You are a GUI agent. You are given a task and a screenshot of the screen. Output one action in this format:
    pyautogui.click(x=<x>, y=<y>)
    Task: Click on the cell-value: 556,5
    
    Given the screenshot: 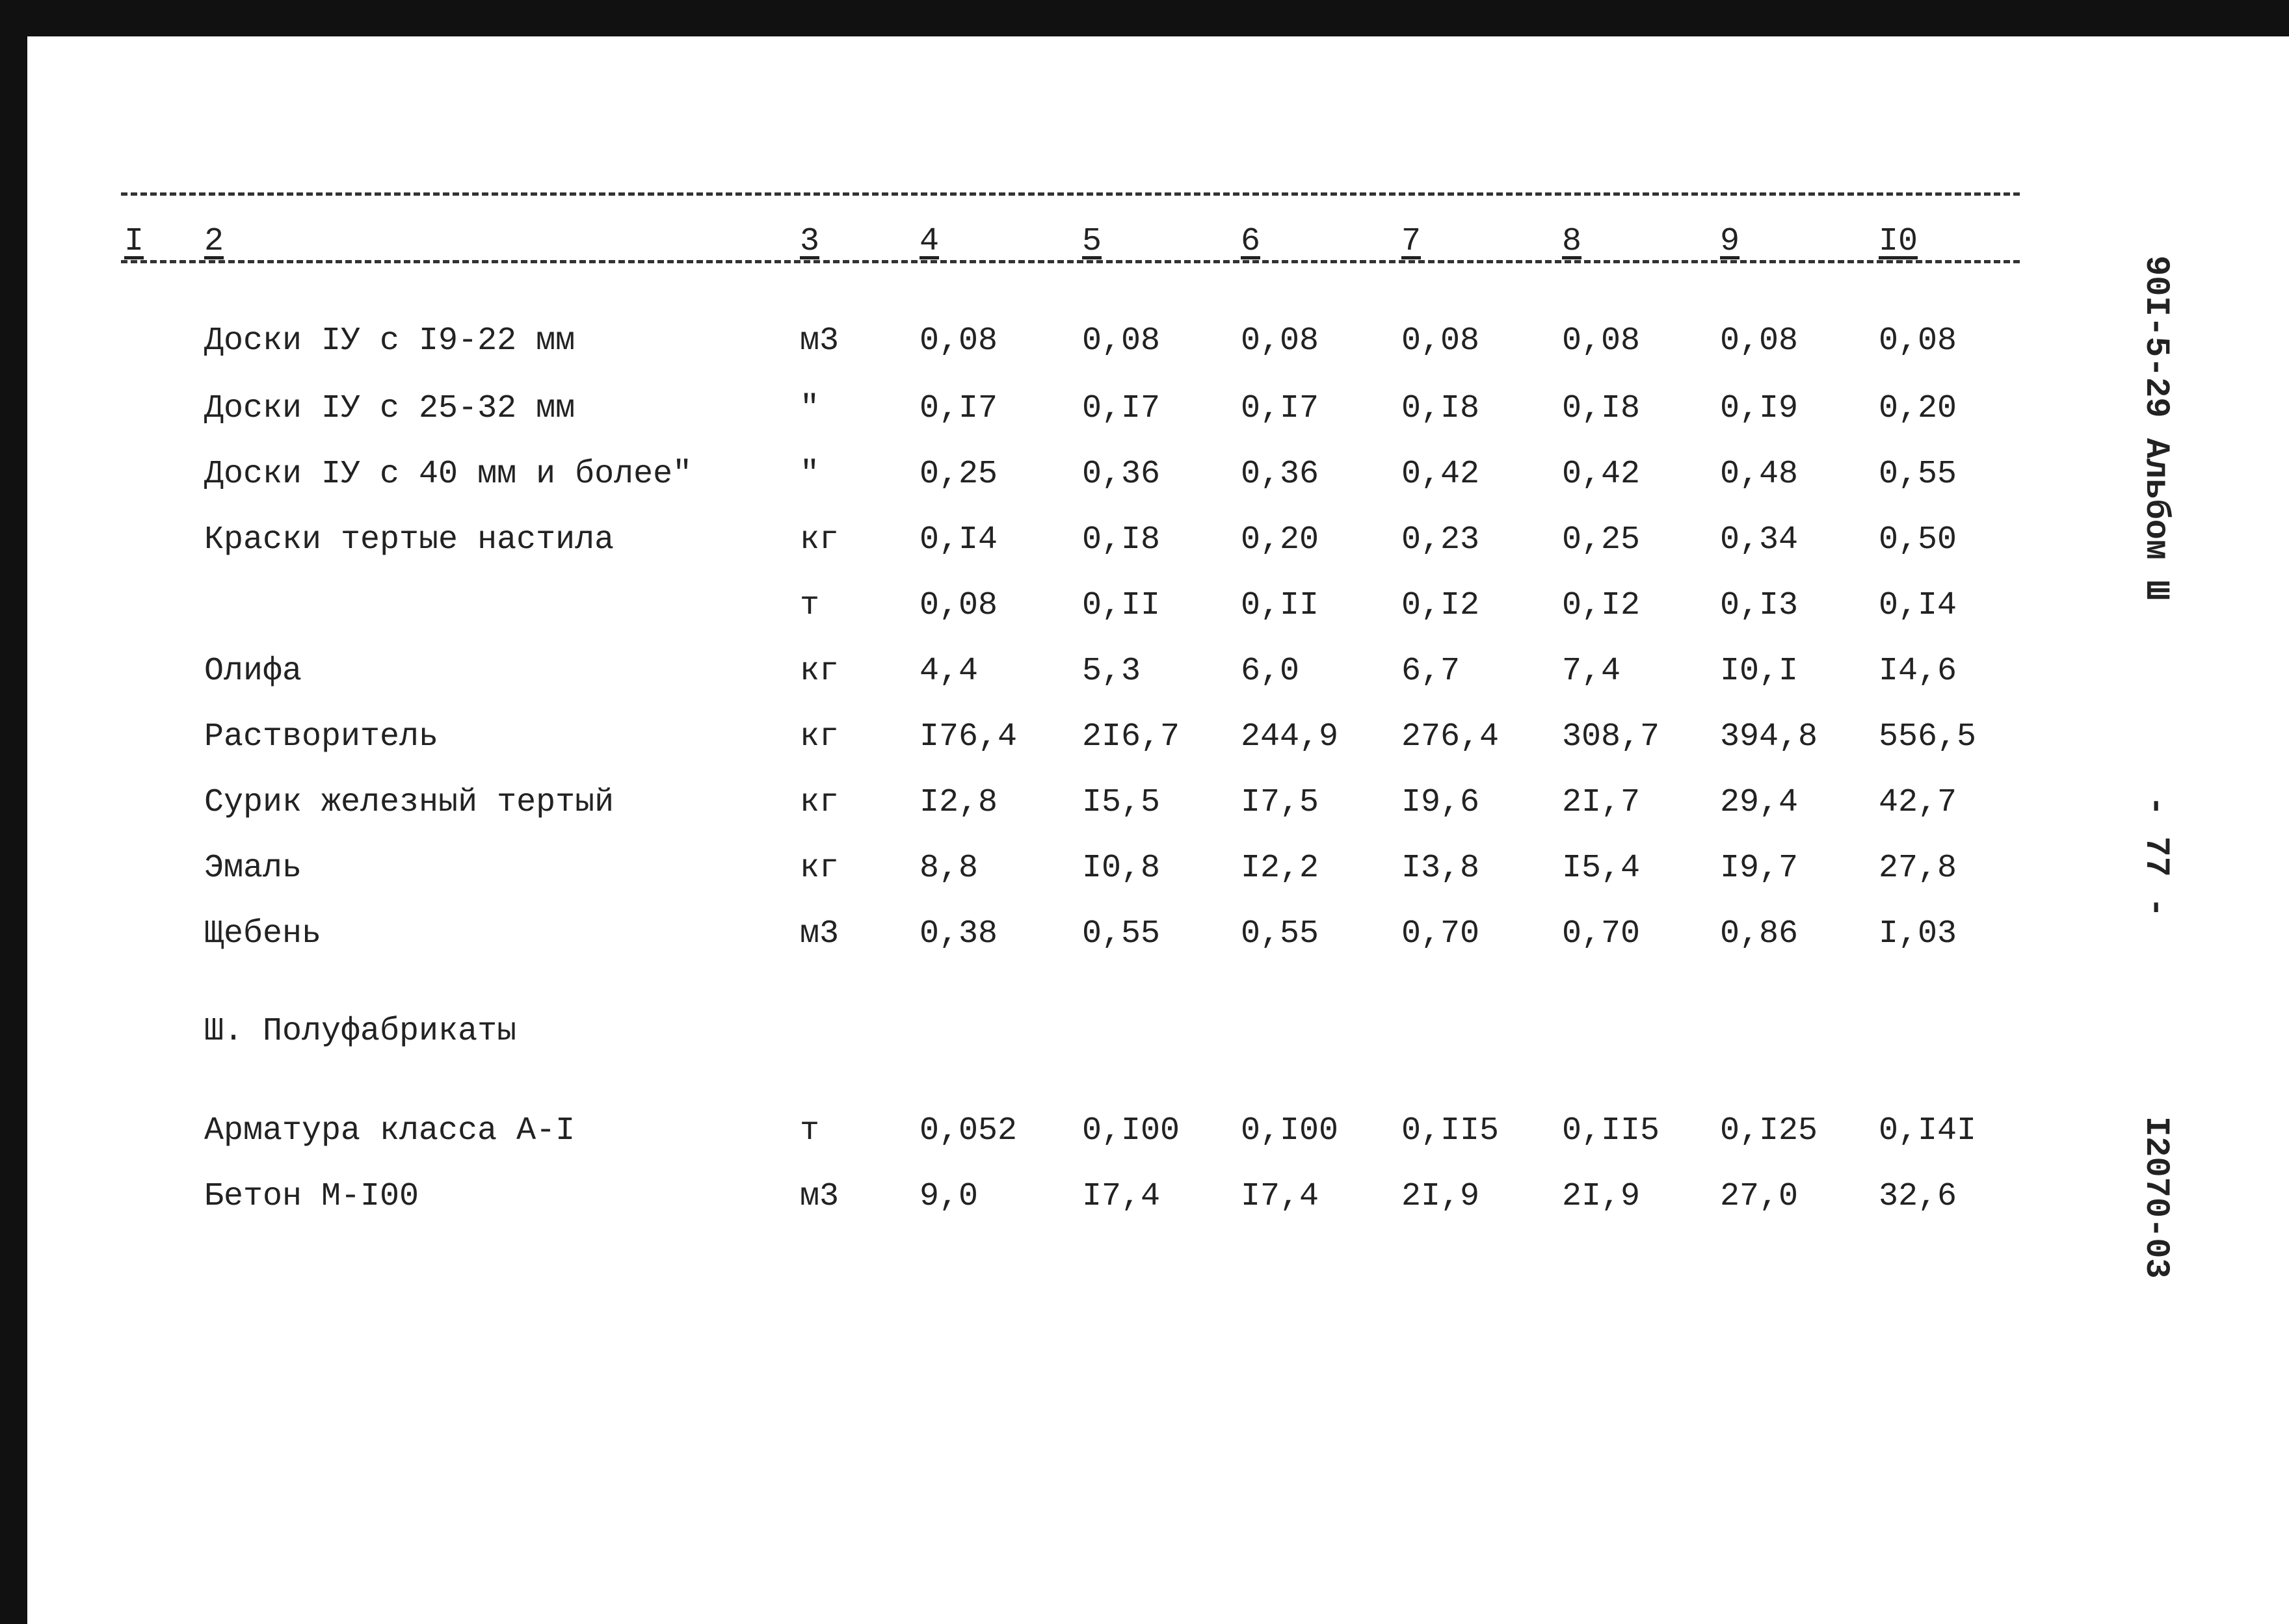 What is the action you would take?
    pyautogui.click(x=1928, y=736)
    